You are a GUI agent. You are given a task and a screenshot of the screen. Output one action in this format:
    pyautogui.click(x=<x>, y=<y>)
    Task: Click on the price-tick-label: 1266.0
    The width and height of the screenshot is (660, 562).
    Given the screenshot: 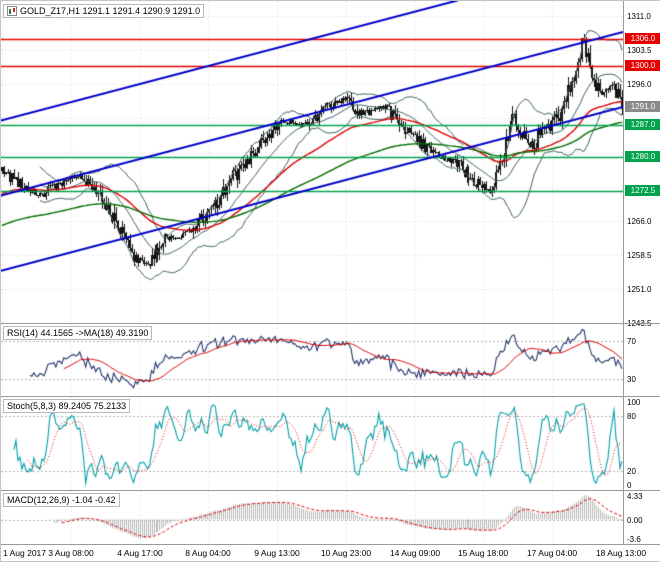 What is the action you would take?
    pyautogui.click(x=639, y=221)
    